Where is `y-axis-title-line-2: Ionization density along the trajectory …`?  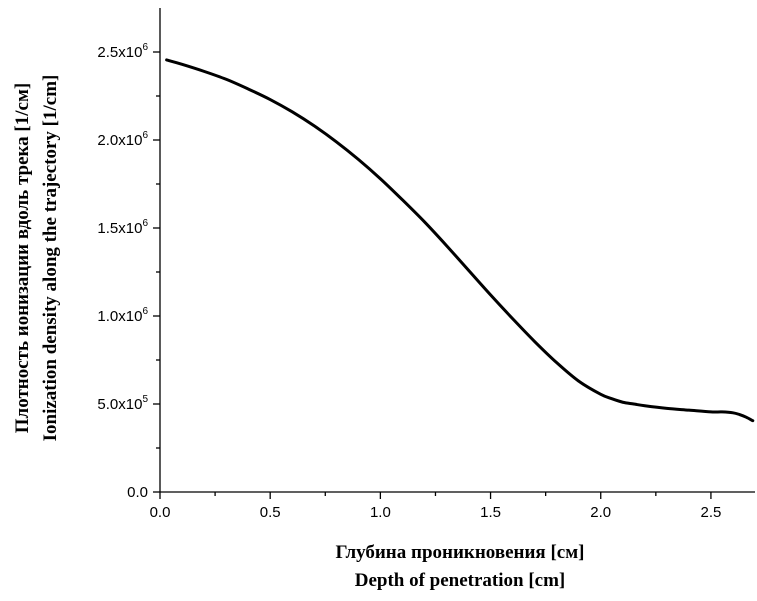 y-axis-title-line-2: Ionization density along the trajectory … is located at coordinates (50, 258).